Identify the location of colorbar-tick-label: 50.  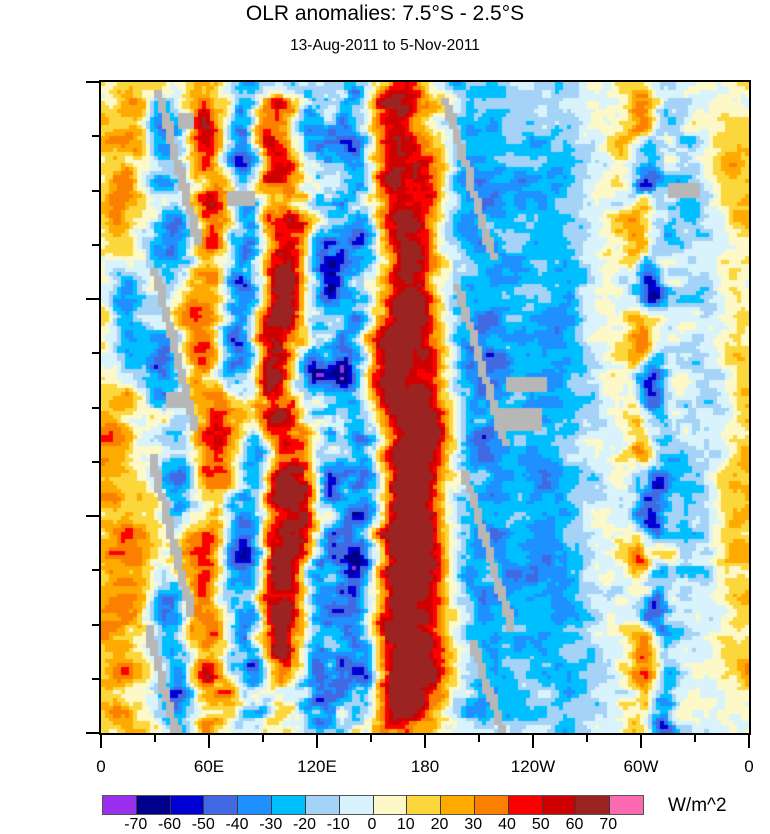
(540, 824).